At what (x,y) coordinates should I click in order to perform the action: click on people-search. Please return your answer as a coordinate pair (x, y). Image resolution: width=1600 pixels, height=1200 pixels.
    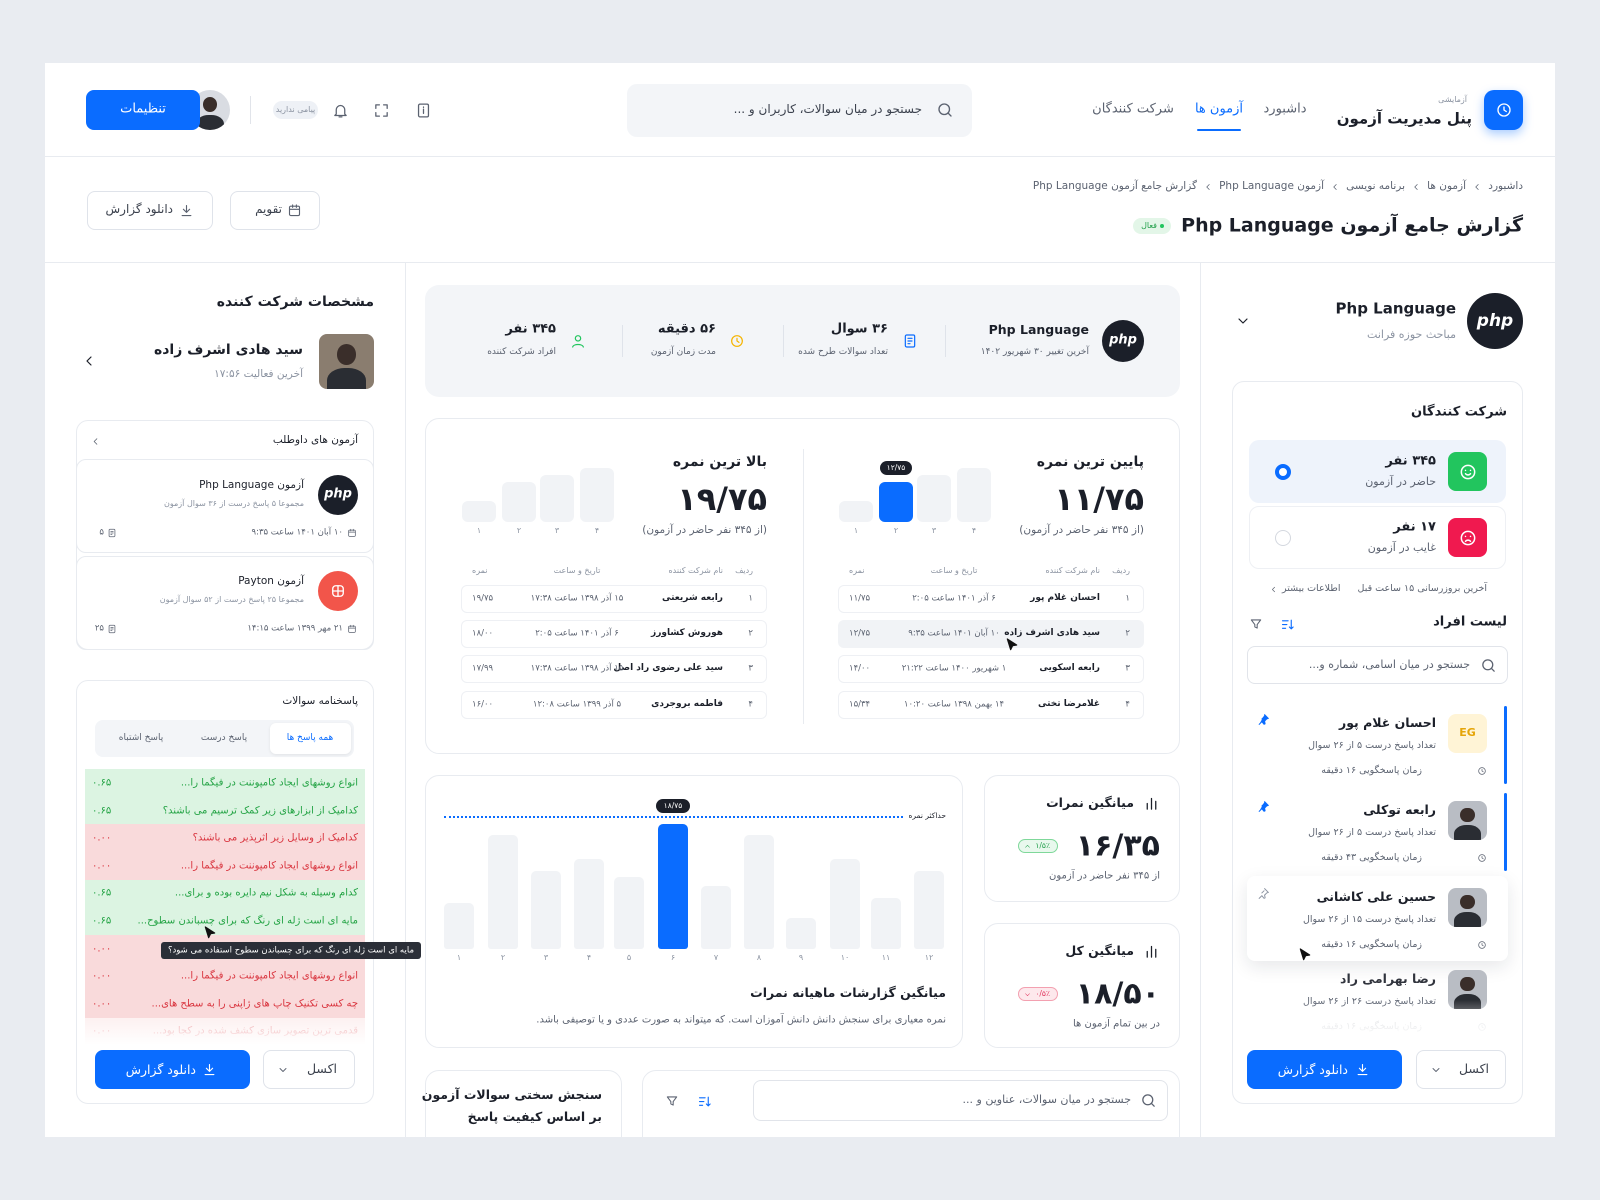
    Looking at the image, I should click on (1377, 665).